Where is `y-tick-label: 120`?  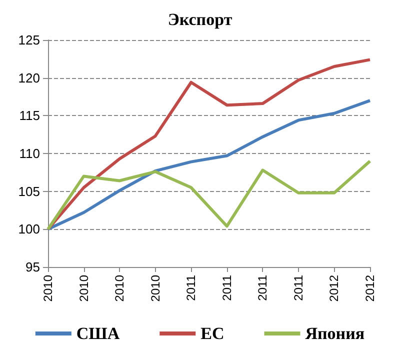 y-tick-label: 120 is located at coordinates (29, 78).